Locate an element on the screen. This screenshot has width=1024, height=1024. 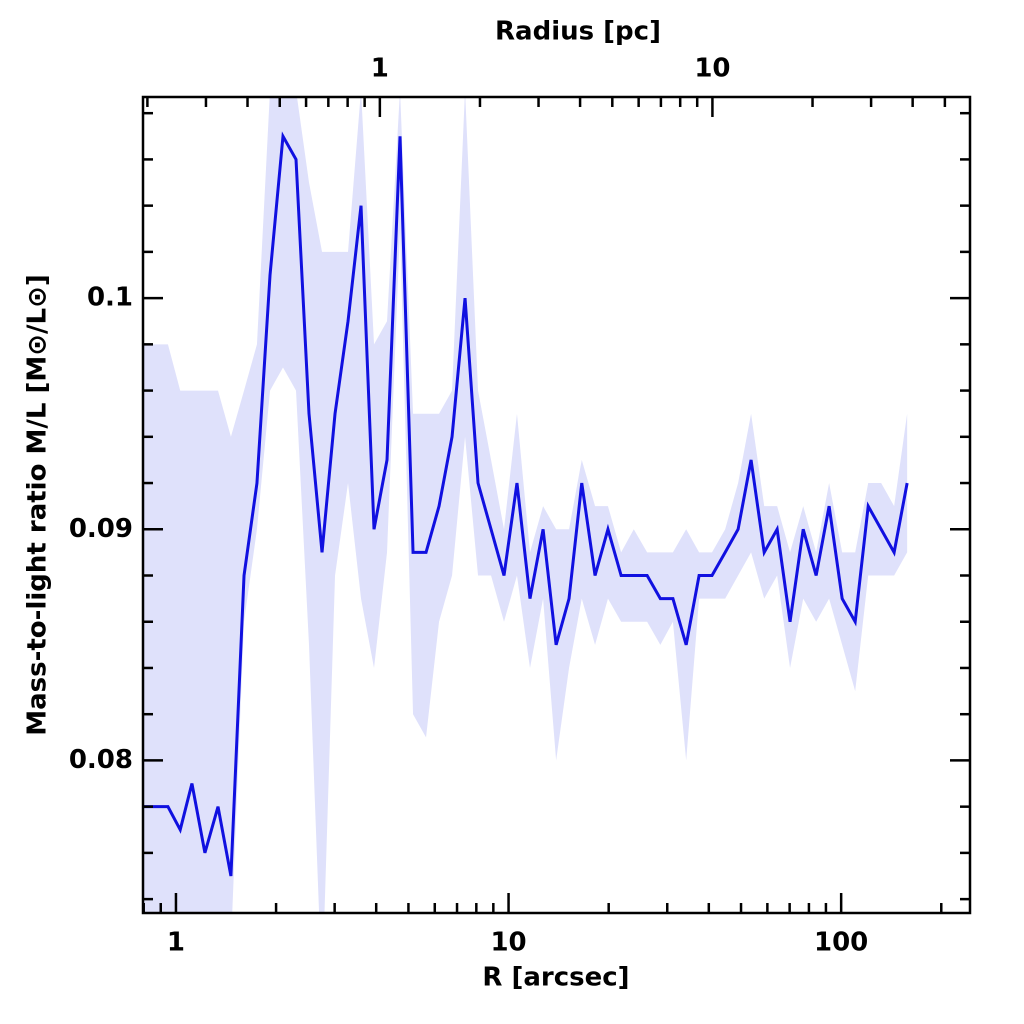
y-axis-label: Mass-to-light ratio M/L [M⊙/L⊙] is located at coordinates (38, 505).